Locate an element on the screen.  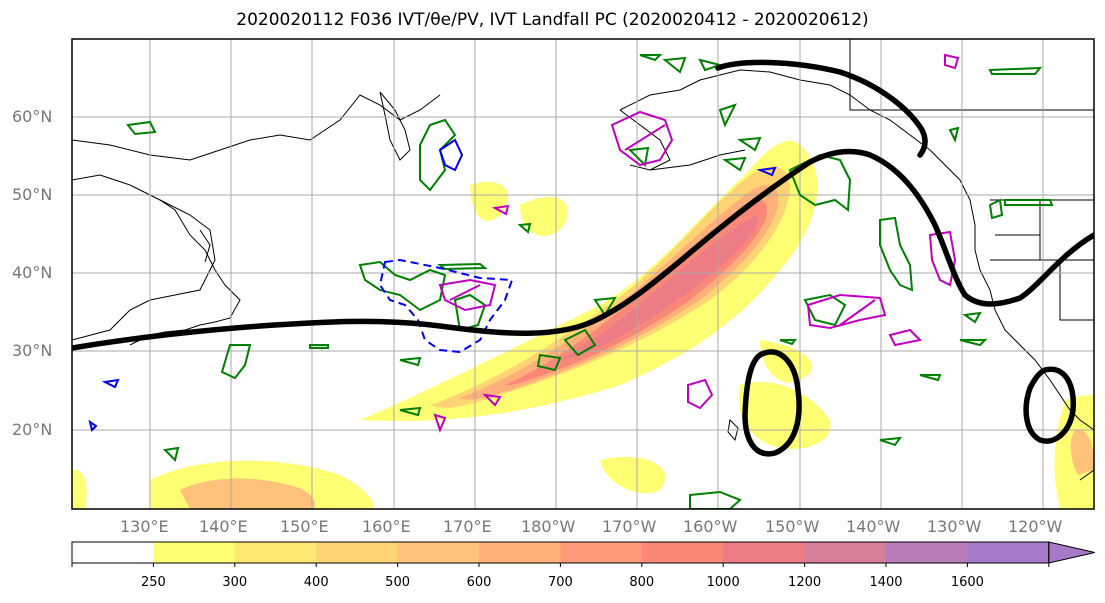
colorbar is located at coordinates (583, 554).